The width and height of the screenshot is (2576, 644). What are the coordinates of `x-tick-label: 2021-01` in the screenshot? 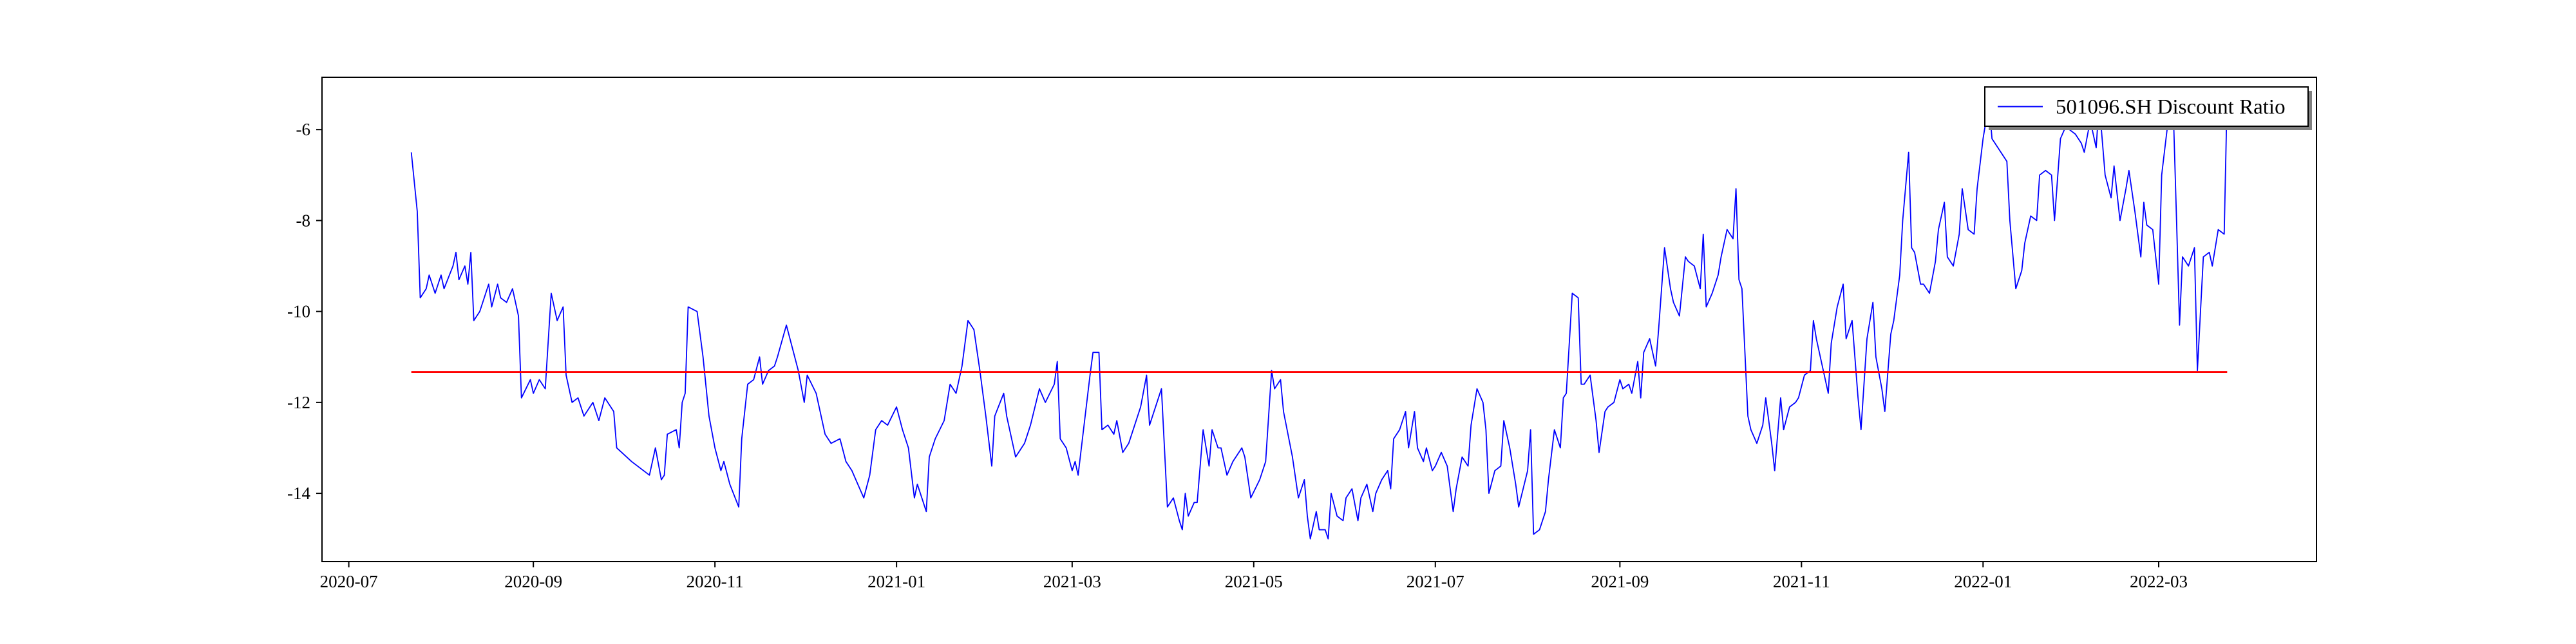 It's located at (896, 581).